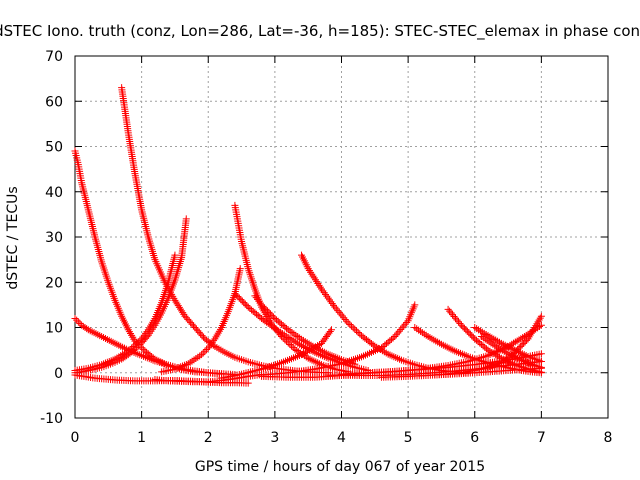  What do you see at coordinates (54, 238) in the screenshot?
I see `y-tick-label: 30` at bounding box center [54, 238].